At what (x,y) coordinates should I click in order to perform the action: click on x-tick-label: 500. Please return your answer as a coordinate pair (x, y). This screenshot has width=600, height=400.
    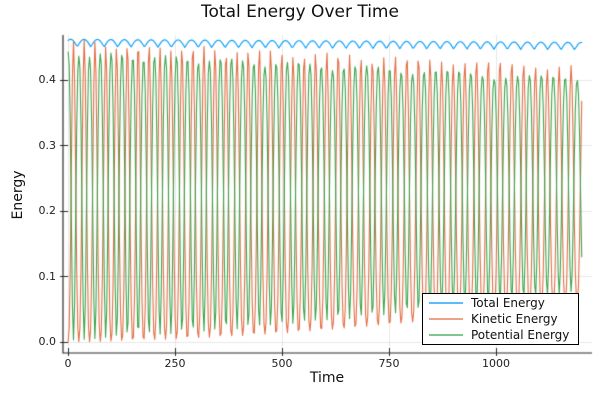
    Looking at the image, I should click on (282, 363).